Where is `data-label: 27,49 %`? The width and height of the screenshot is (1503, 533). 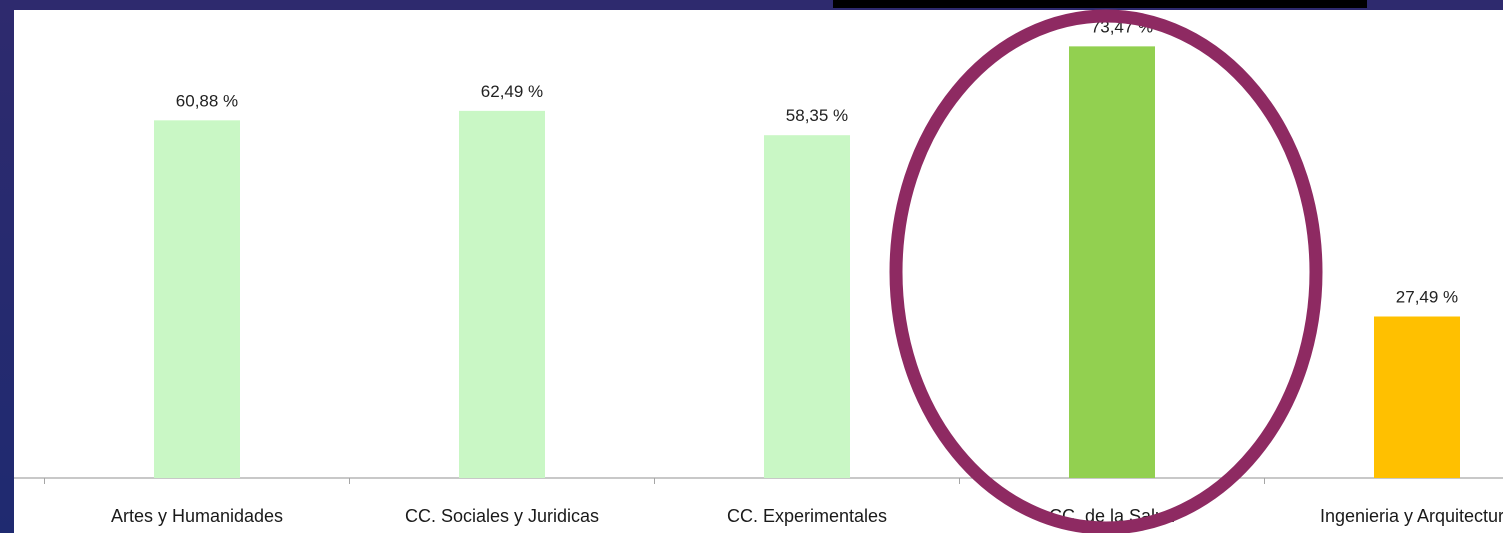
data-label: 27,49 % is located at coordinates (1427, 296).